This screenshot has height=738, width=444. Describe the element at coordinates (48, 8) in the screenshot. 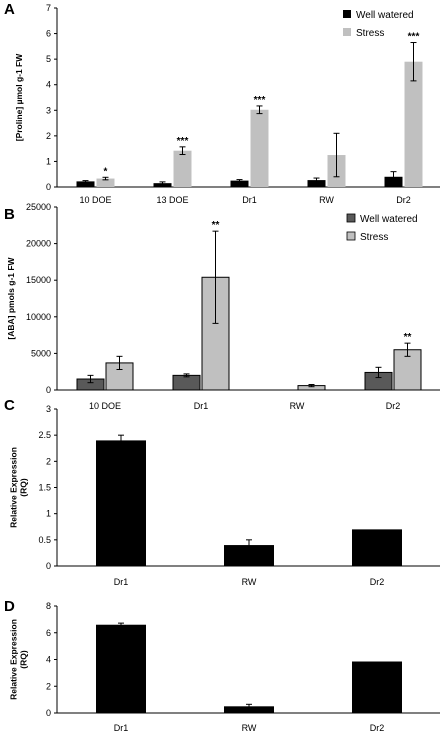

I see `y-tick-label: 7` at that location.